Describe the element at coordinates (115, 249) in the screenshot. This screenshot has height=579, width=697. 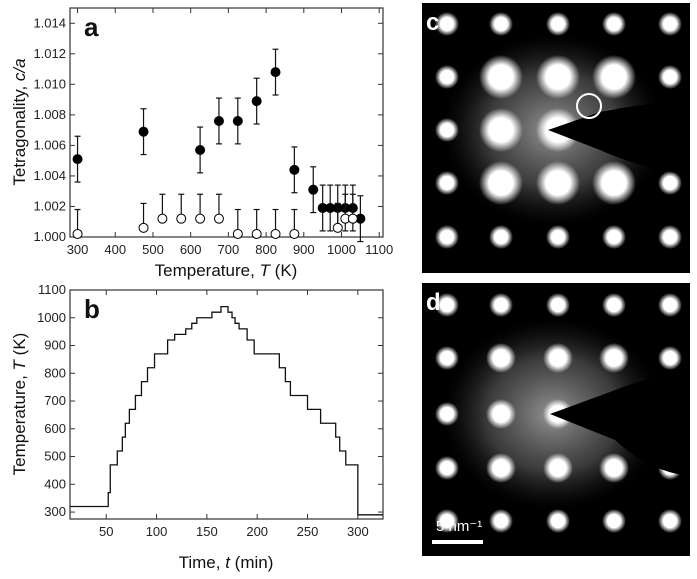
I see `x-tick-label: 400` at that location.